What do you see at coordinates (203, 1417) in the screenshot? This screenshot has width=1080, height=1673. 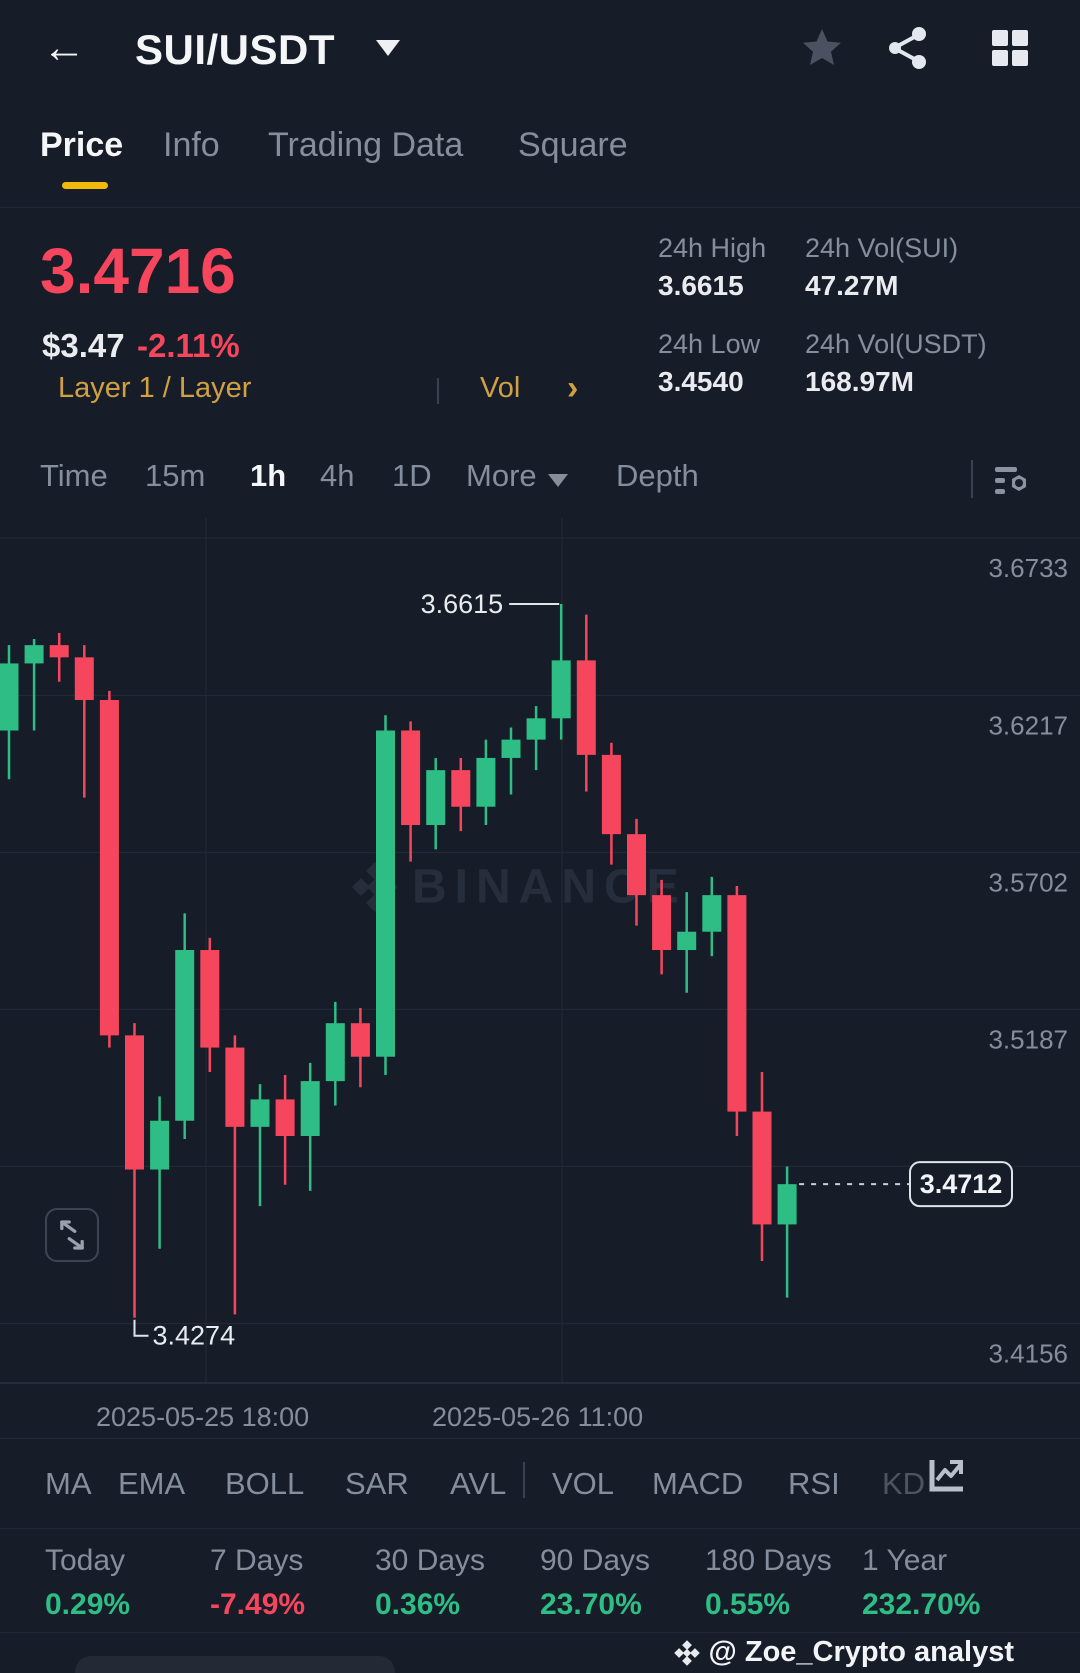 I see `x-axis-date: 2025-05-25 18:00` at bounding box center [203, 1417].